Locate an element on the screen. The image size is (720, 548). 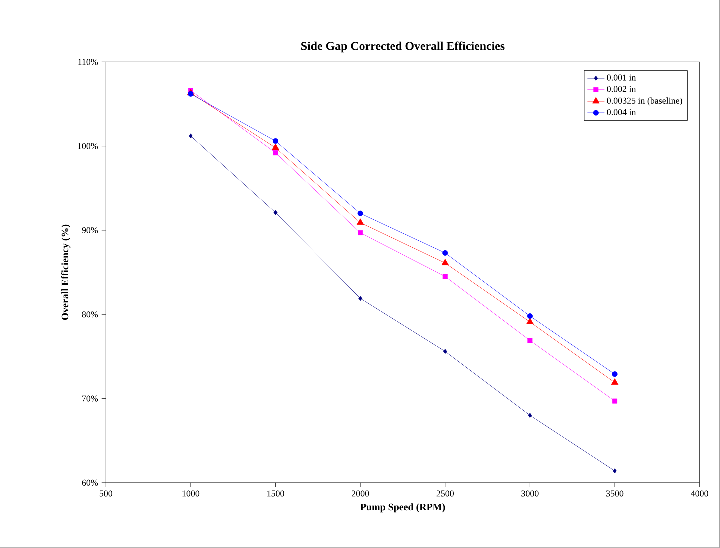
x-tick-label: 1000 is located at coordinates (191, 493).